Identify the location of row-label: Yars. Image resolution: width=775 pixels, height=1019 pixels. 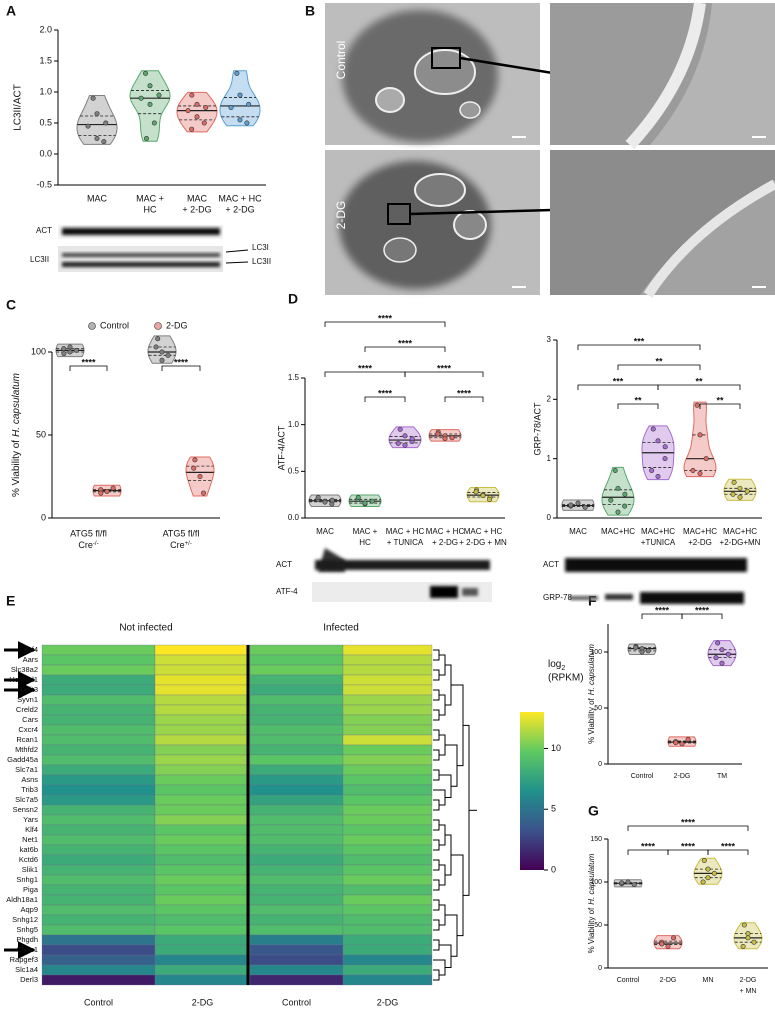
(30, 819).